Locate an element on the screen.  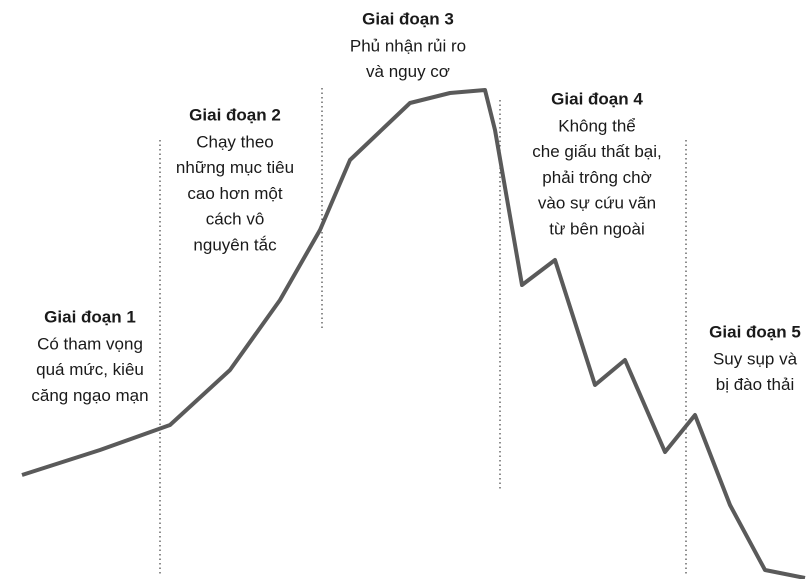
stage-title: Giai đoạn 5 is located at coordinates (755, 331).